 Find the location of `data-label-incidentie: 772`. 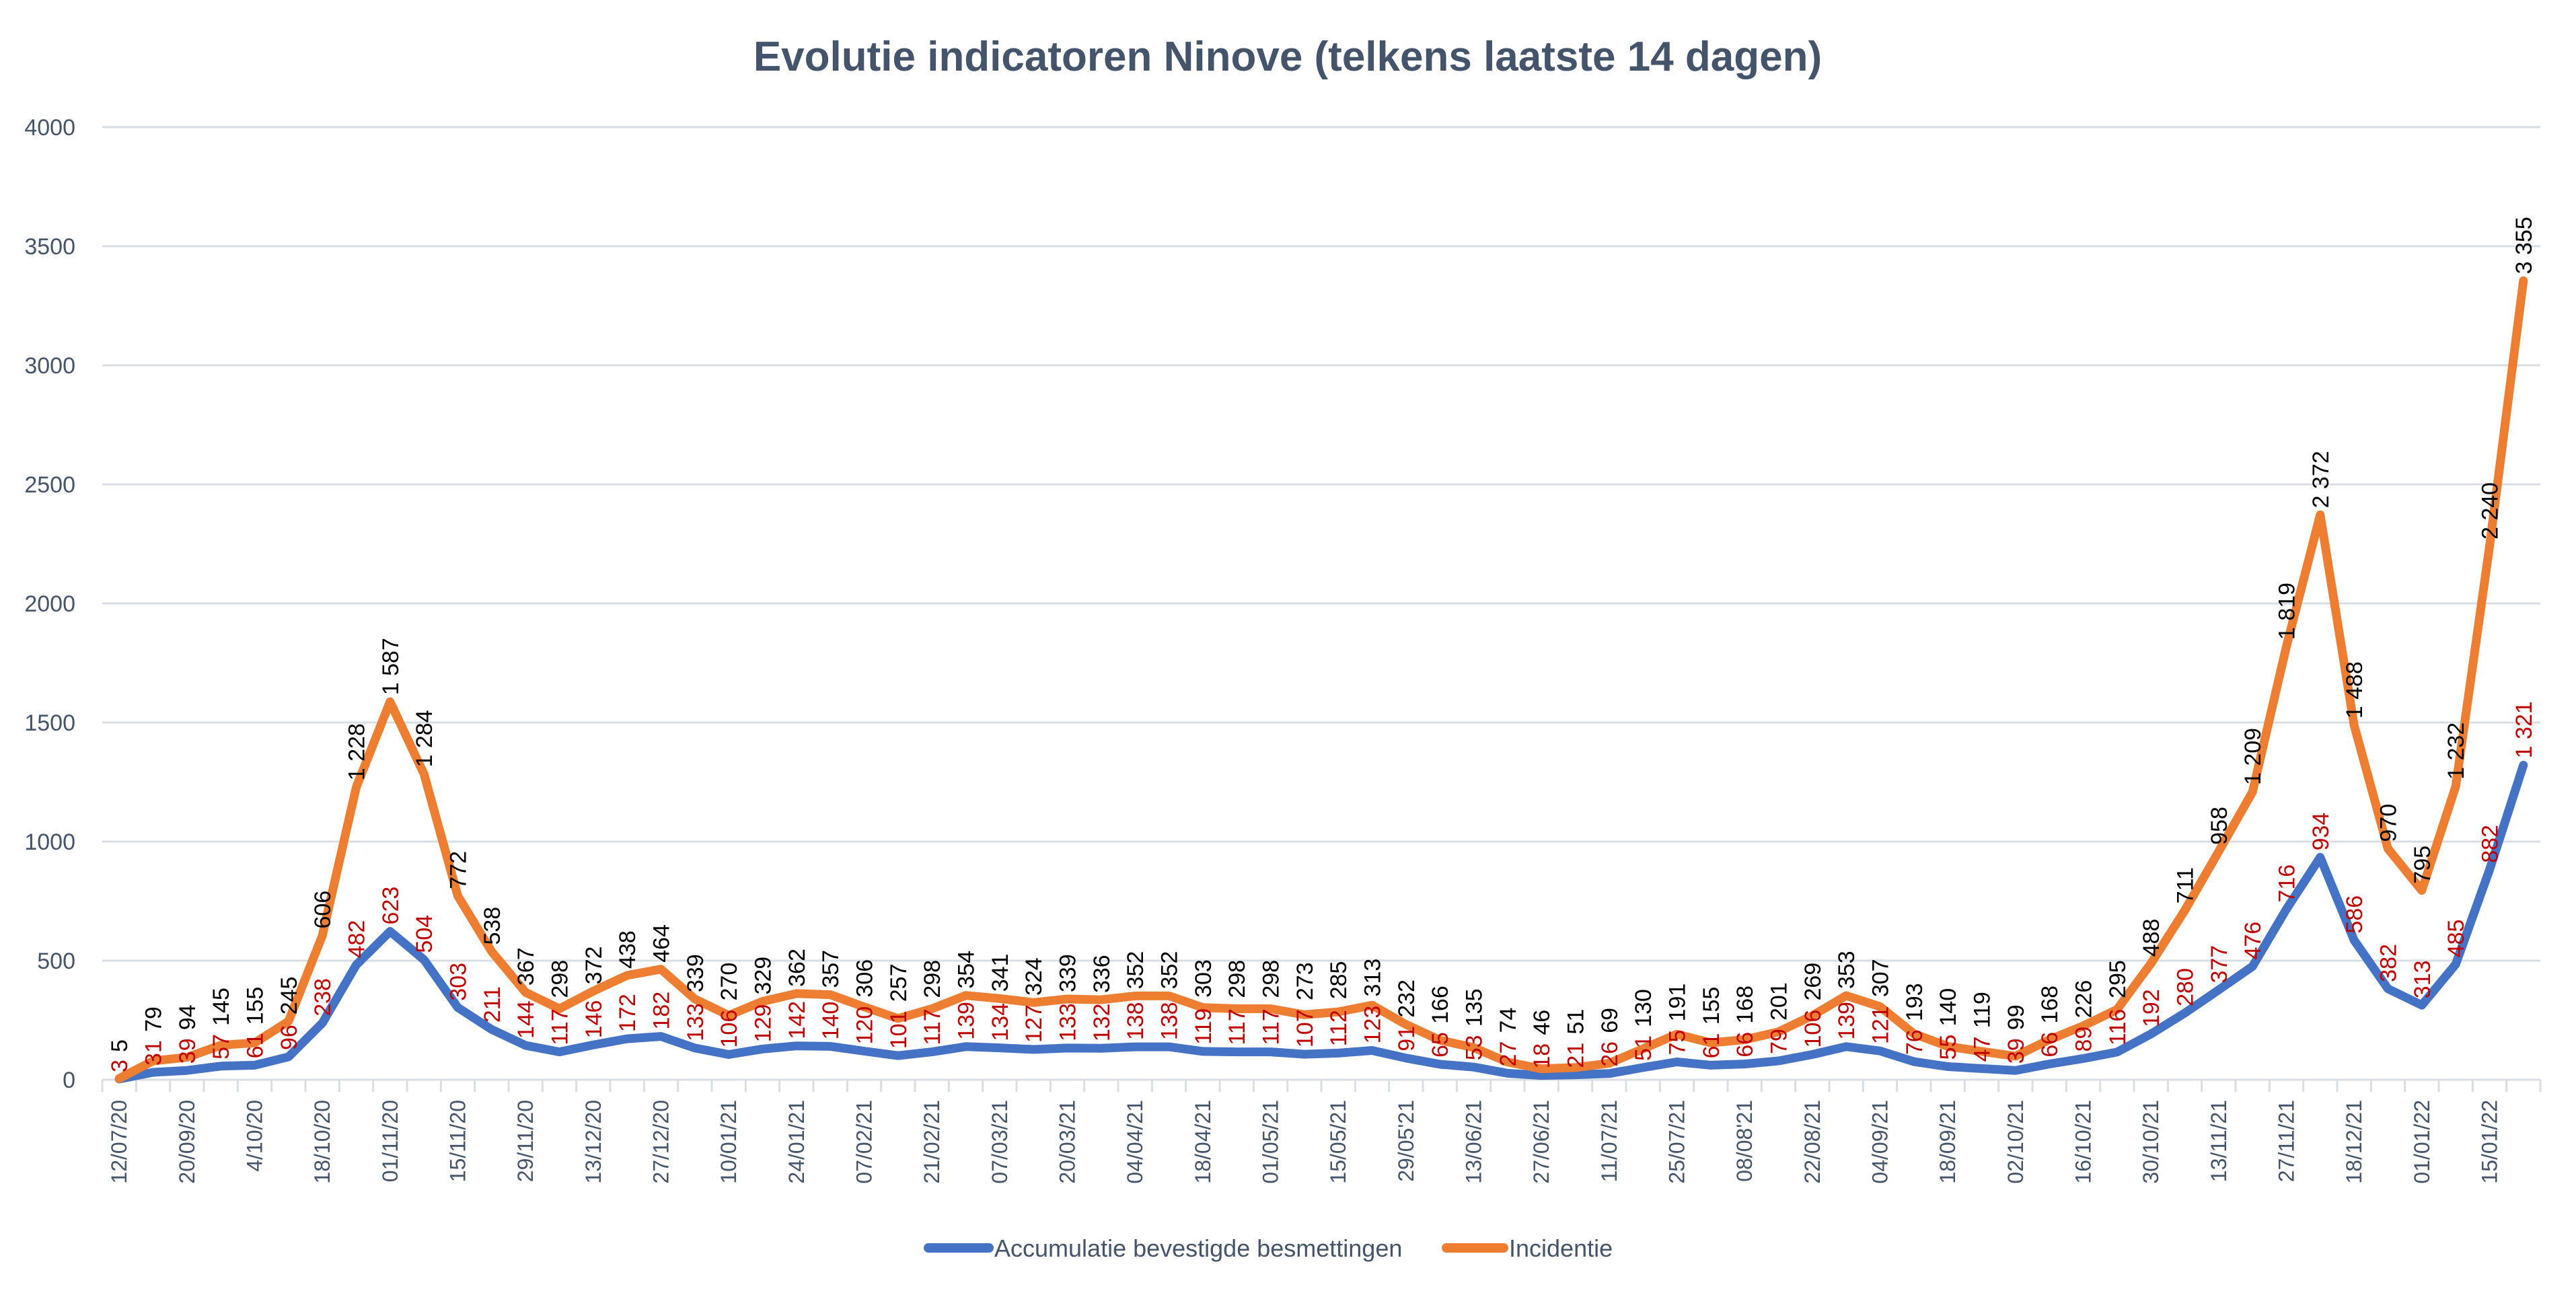

data-label-incidentie: 772 is located at coordinates (459, 870).